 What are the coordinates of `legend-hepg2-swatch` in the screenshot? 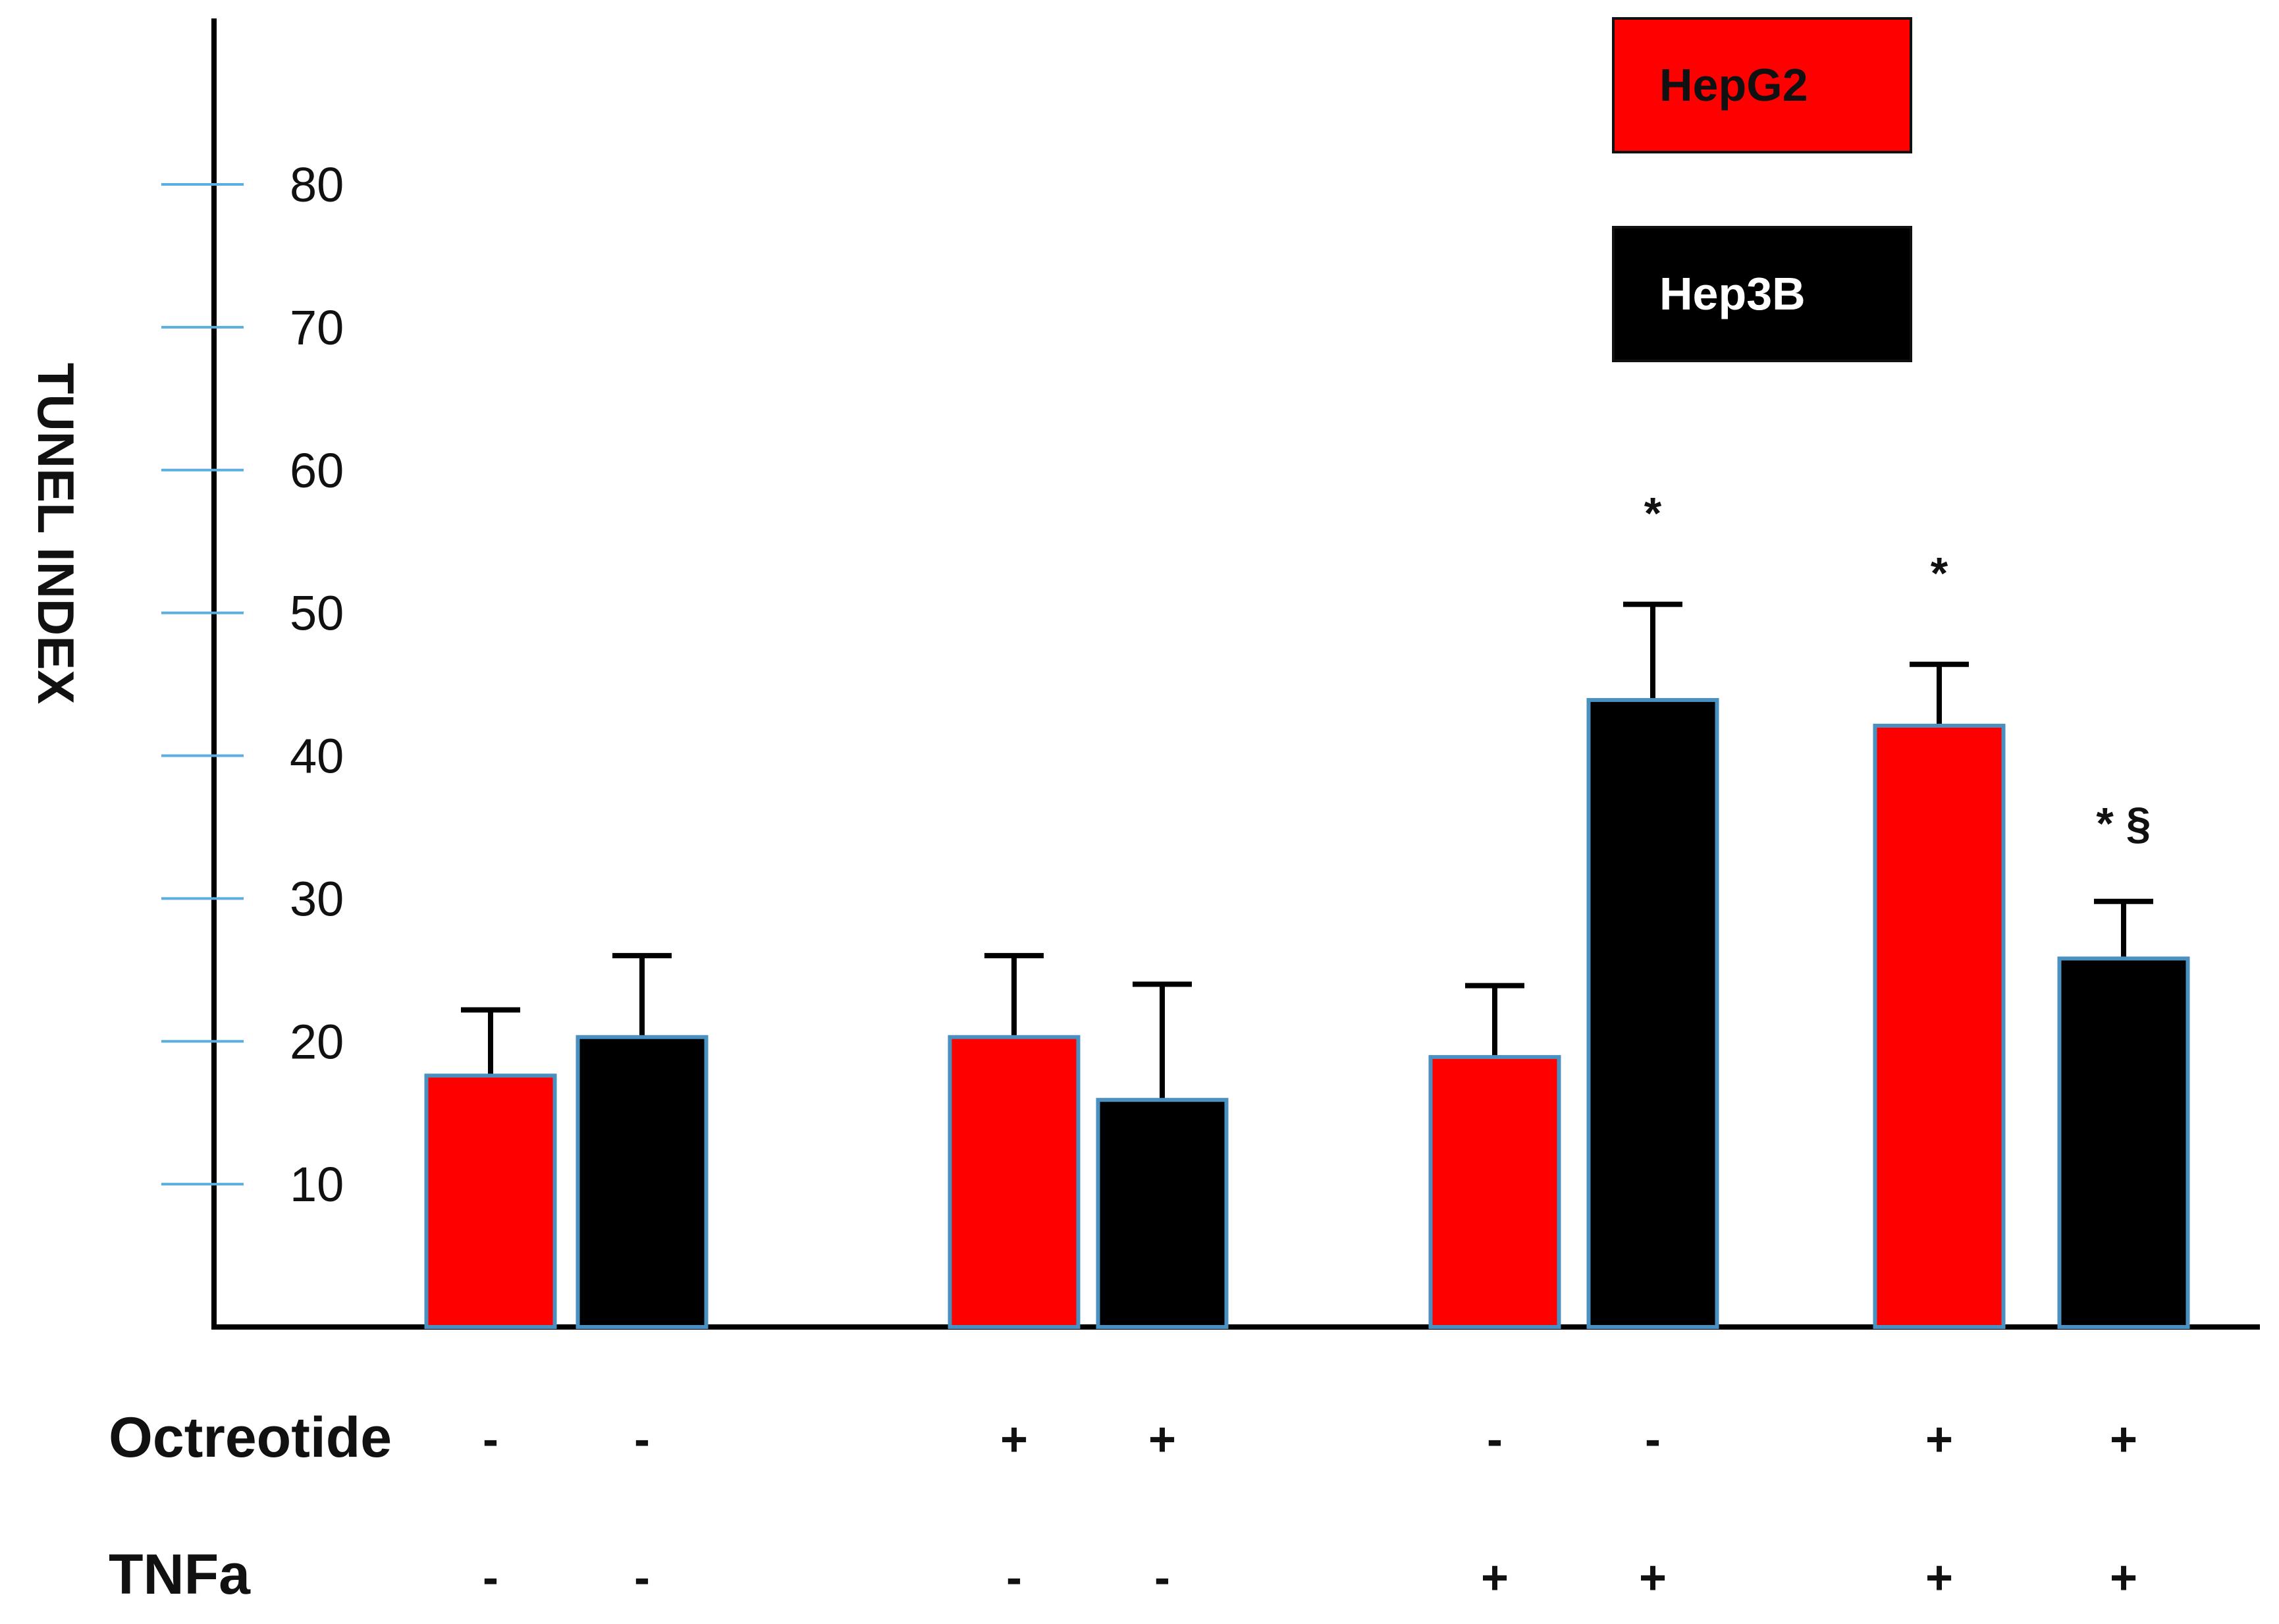 It's located at (1762, 85).